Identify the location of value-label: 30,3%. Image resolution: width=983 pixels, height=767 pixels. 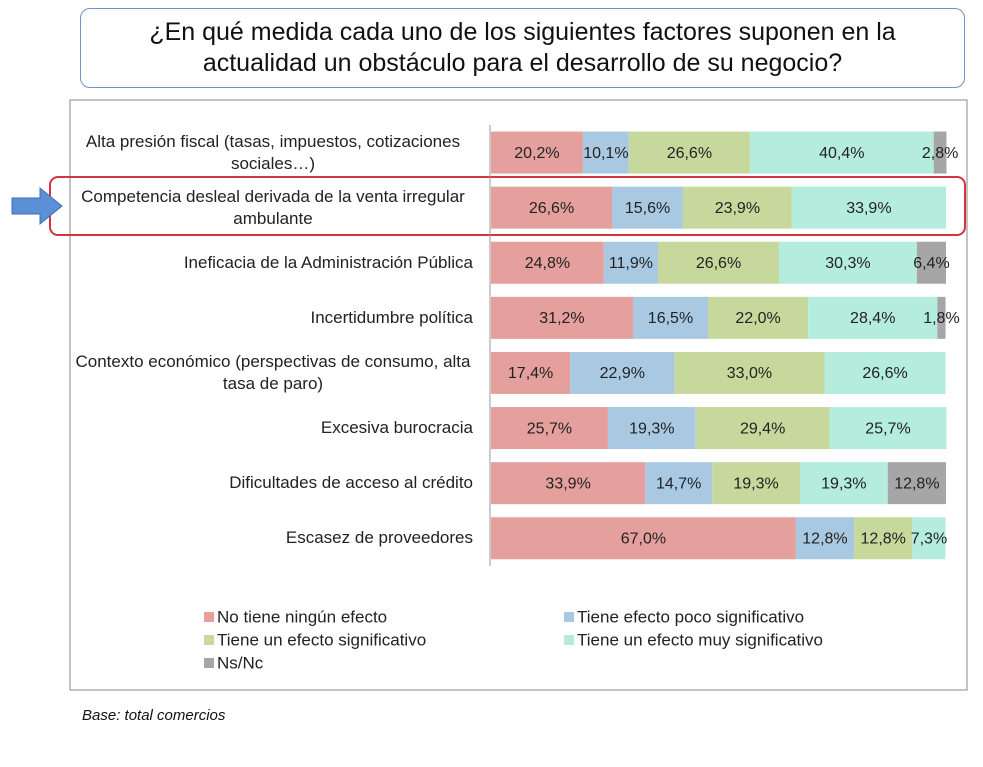
(847, 263).